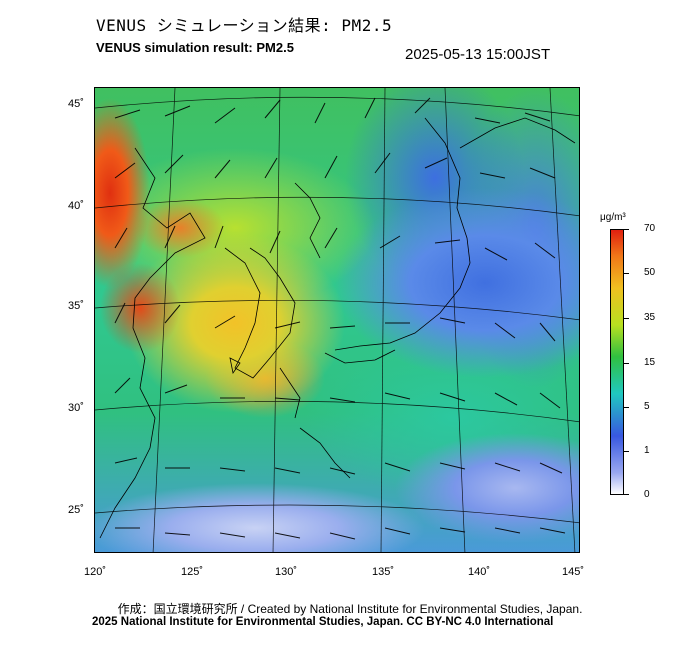 Image resolution: width=700 pixels, height=649 pixels. Describe the element at coordinates (647, 450) in the screenshot. I see `colorbar-label-1: 1` at that location.